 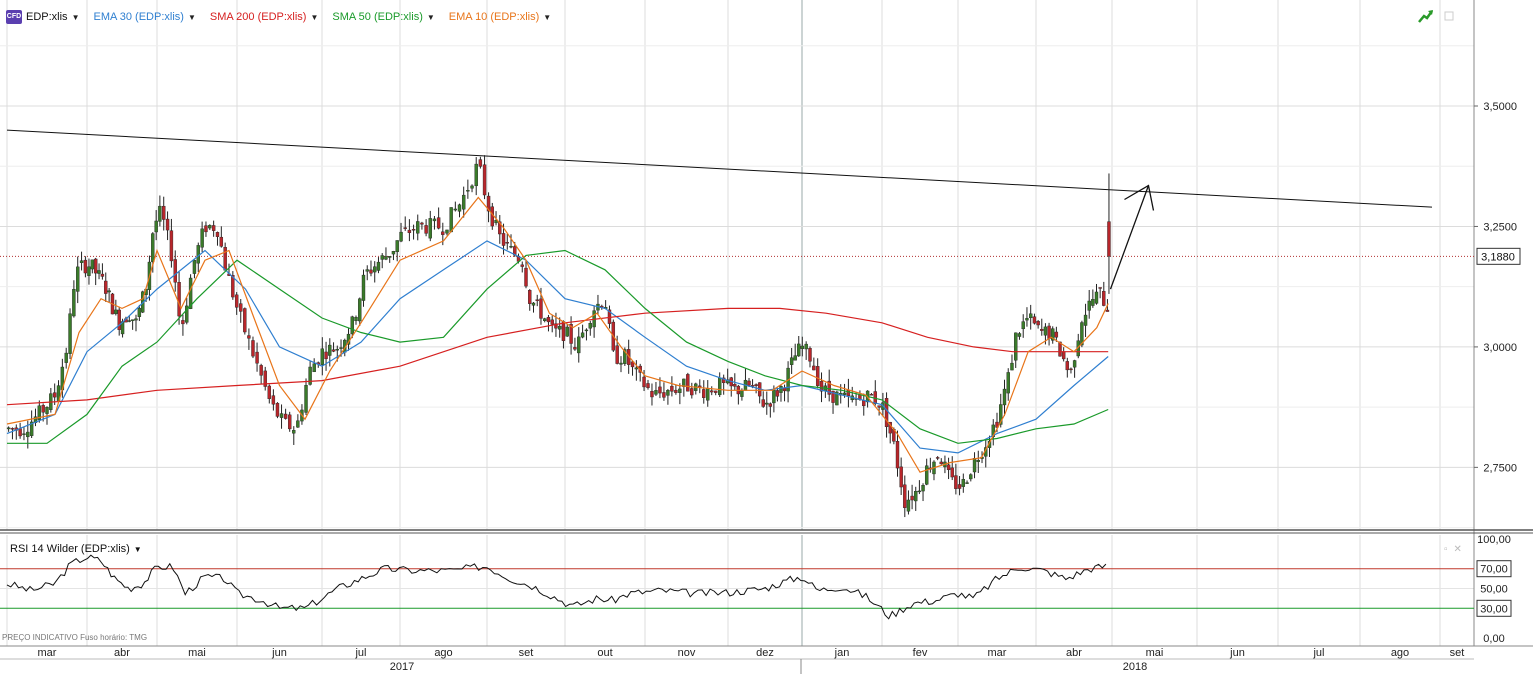 I want to click on legend-ema30: EMA 30 (EDP:xlis) ▼, so click(x=144, y=17).